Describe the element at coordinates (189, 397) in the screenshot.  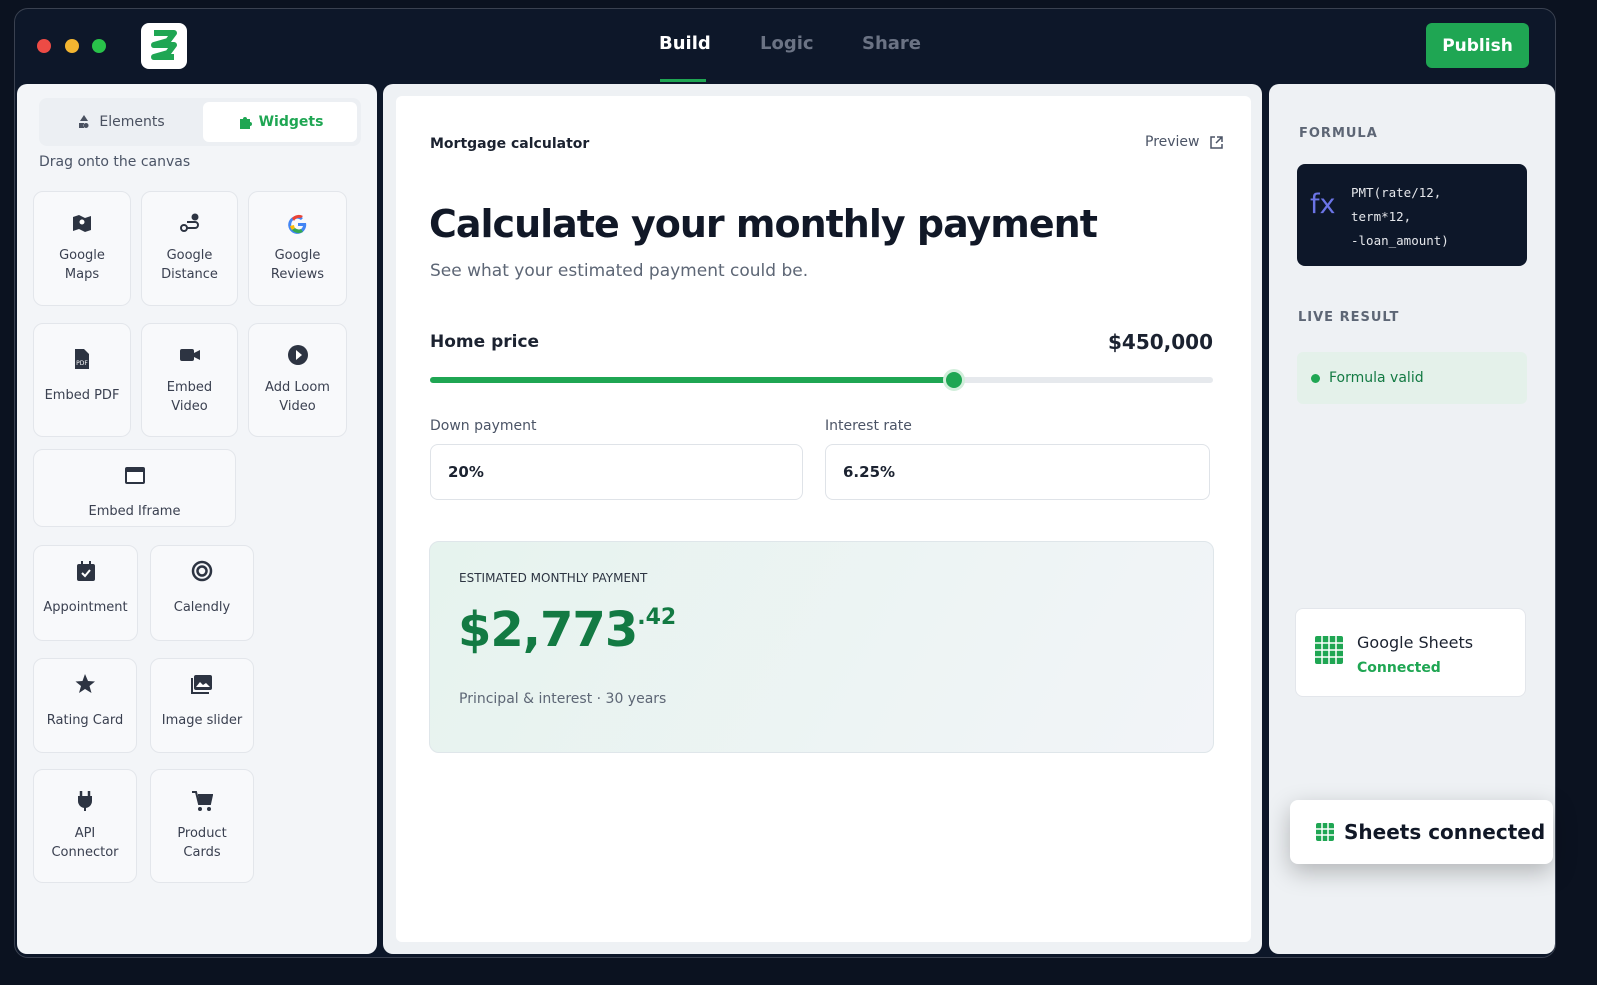
I see `widget-label: Embed Video` at that location.